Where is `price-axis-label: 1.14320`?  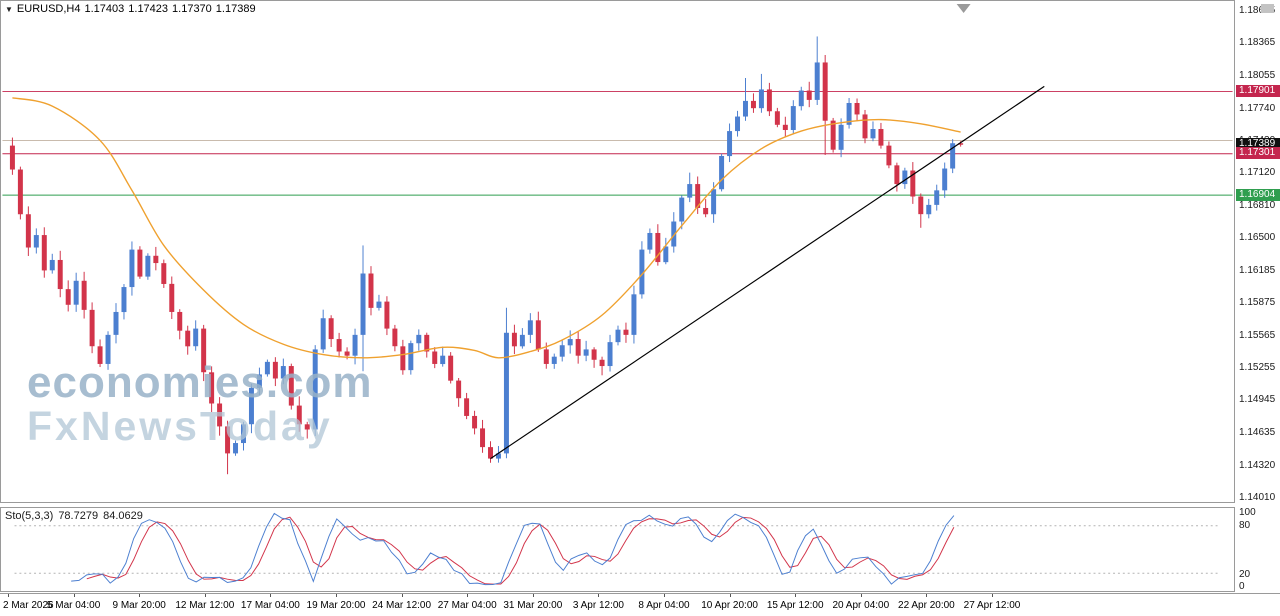 price-axis-label: 1.14320 is located at coordinates (1257, 465).